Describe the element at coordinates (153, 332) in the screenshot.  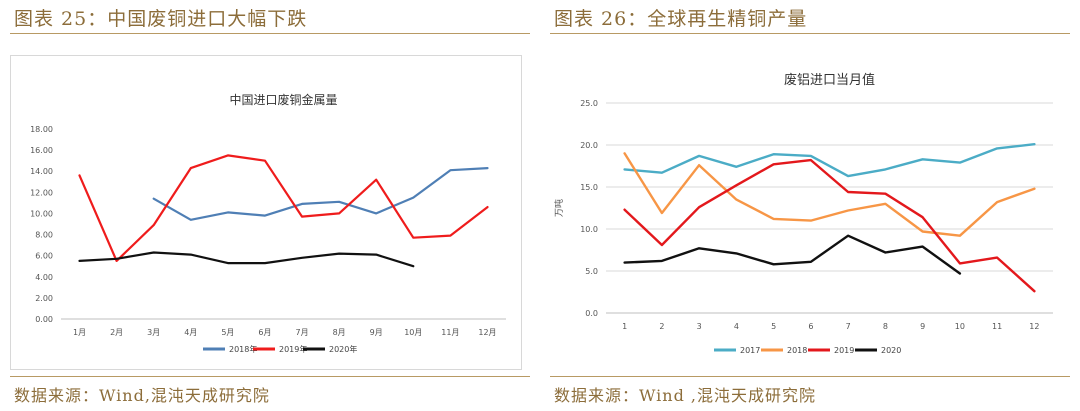
I see `x-tick-label: 3月` at that location.